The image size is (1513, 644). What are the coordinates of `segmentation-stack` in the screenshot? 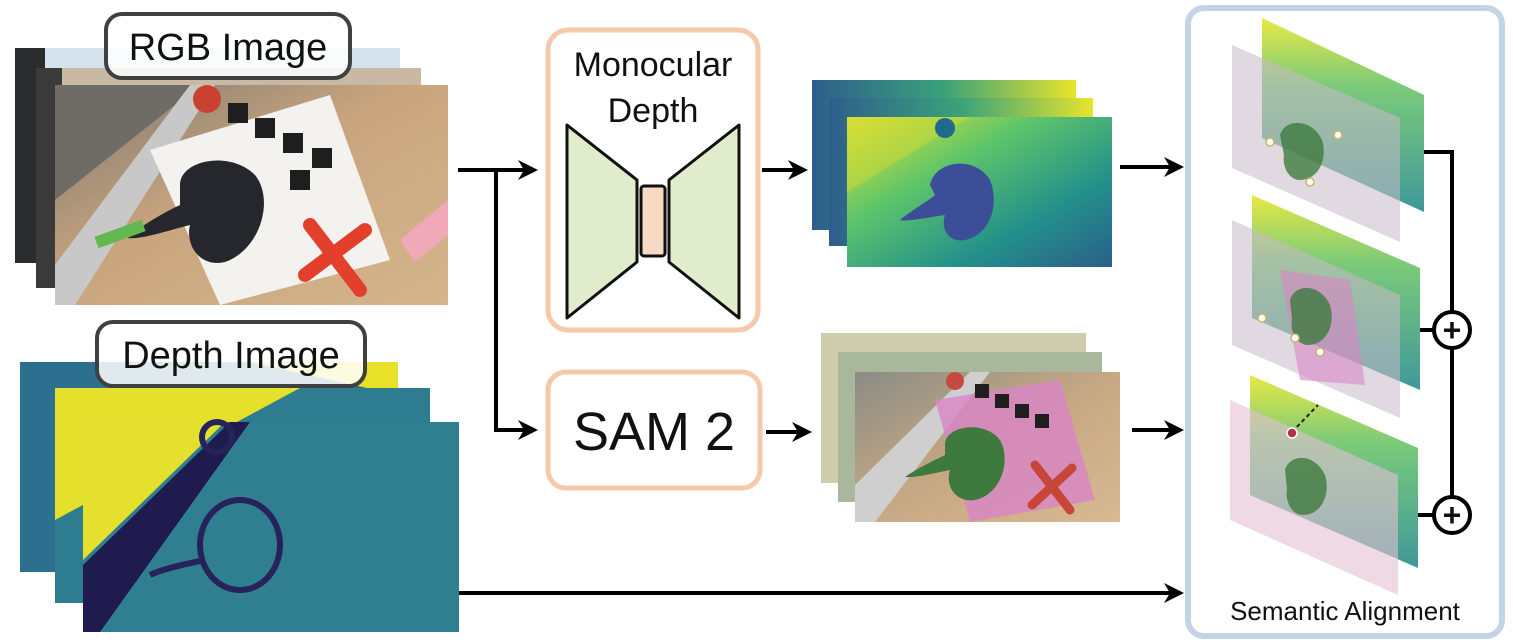 It's located at (970, 427).